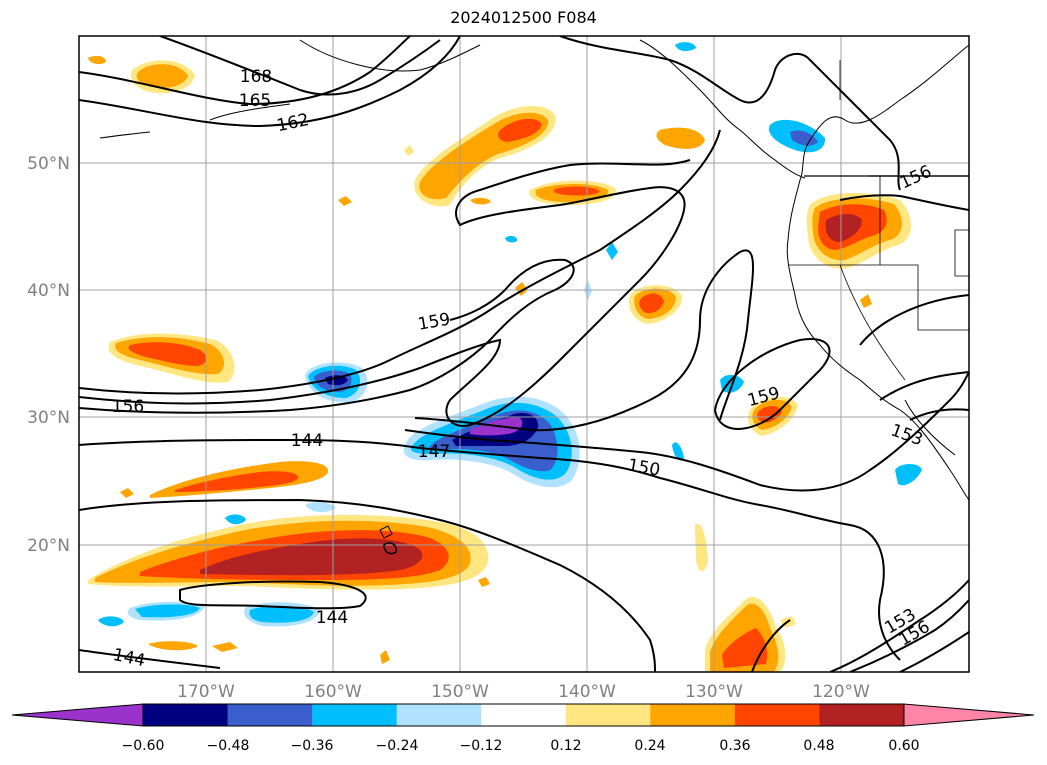 Image resolution: width=1047 pixels, height=765 pixels. Describe the element at coordinates (311, 557) in the screenshot. I see `warm-band-core` at that location.